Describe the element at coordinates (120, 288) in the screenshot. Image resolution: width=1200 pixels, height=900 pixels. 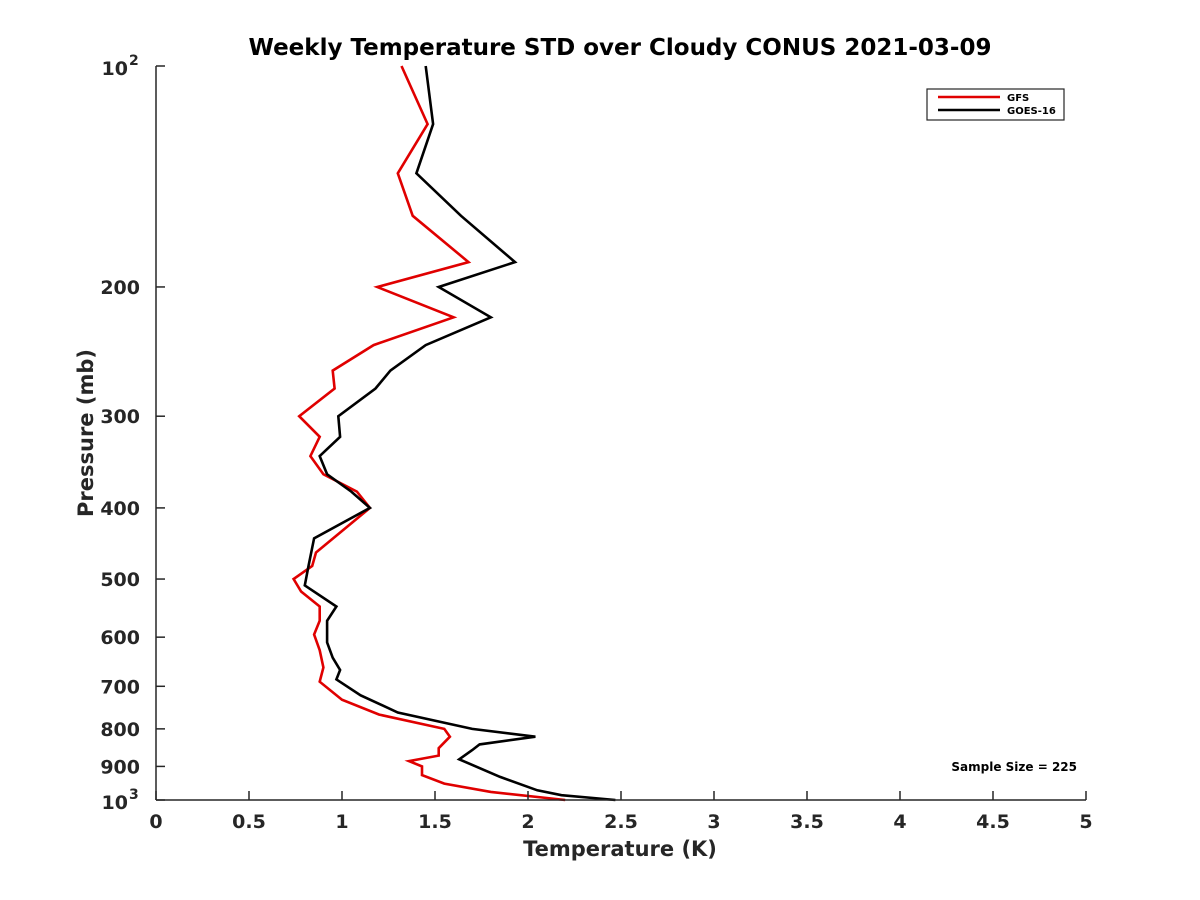
I see `y-tick-label: 200` at that location.